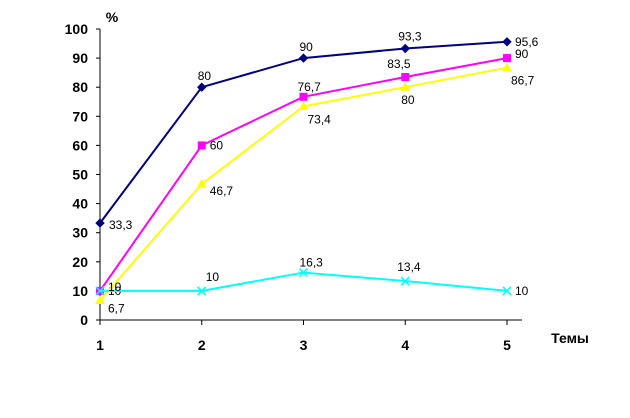 This screenshot has height=418, width=630. What do you see at coordinates (202, 345) in the screenshot?
I see `x-tick-label-2: 2` at bounding box center [202, 345].